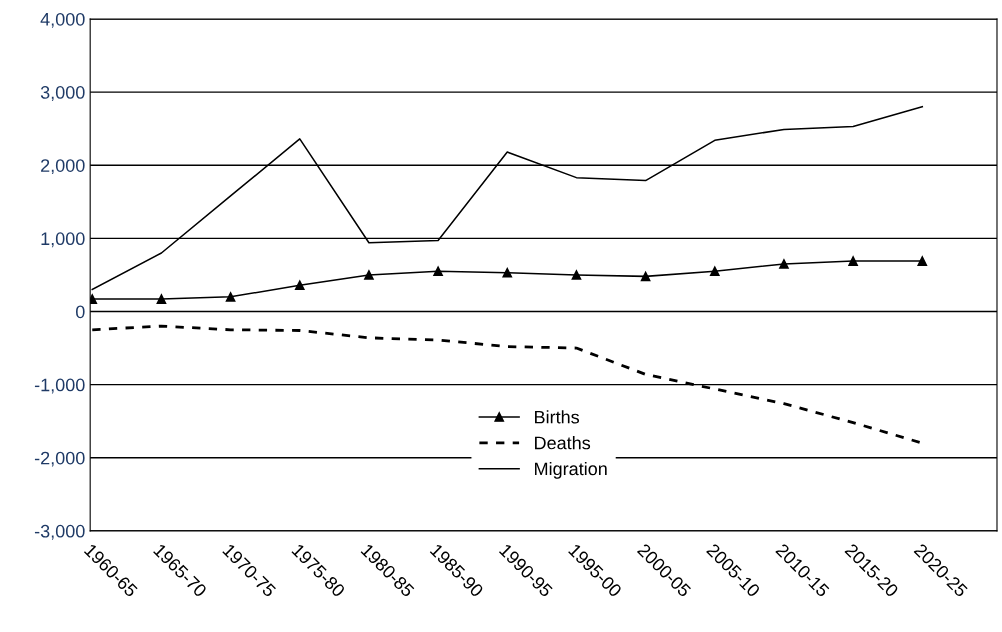 The height and width of the screenshot is (632, 1002). What do you see at coordinates (62, 93) in the screenshot?
I see `y-tick-label: 3,000` at bounding box center [62, 93].